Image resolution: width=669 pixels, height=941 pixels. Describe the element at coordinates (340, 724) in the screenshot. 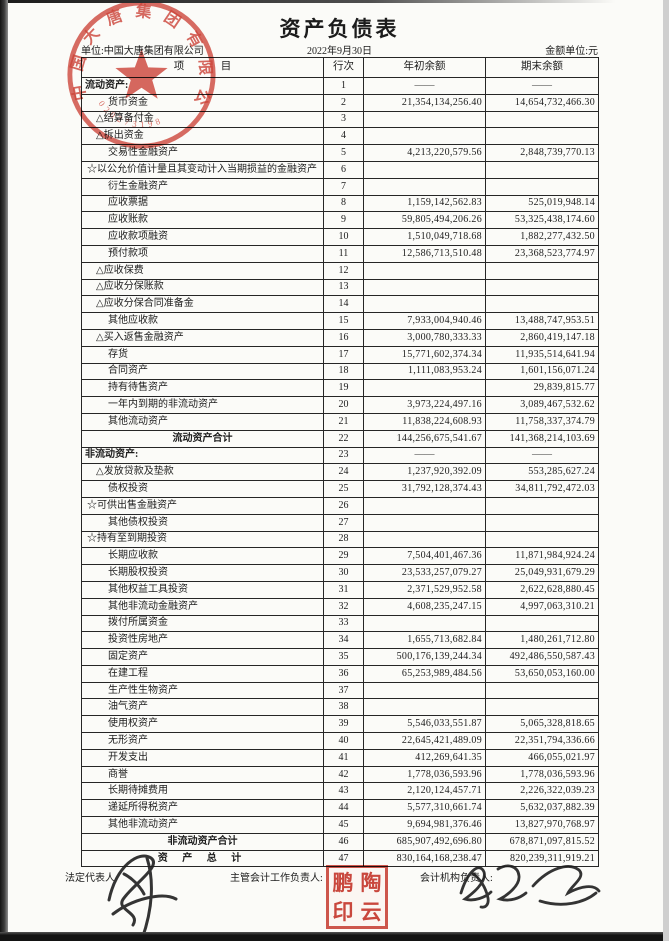

I see `table-row: 使用权资产 39 5,546,033,551.87 5,065,328,818.65` at that location.